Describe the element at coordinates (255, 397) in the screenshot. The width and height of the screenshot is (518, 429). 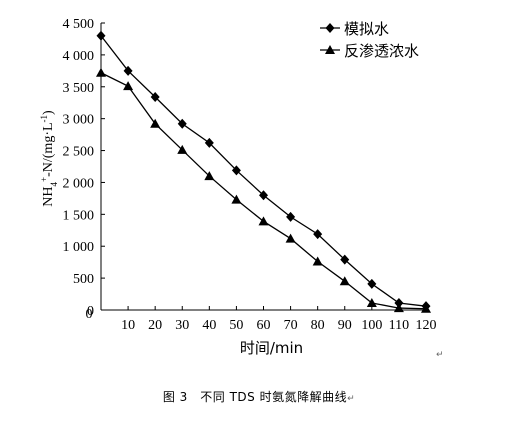
I see `caption-text: 图 3 不同 TDS 时氨氮降解曲线` at that location.